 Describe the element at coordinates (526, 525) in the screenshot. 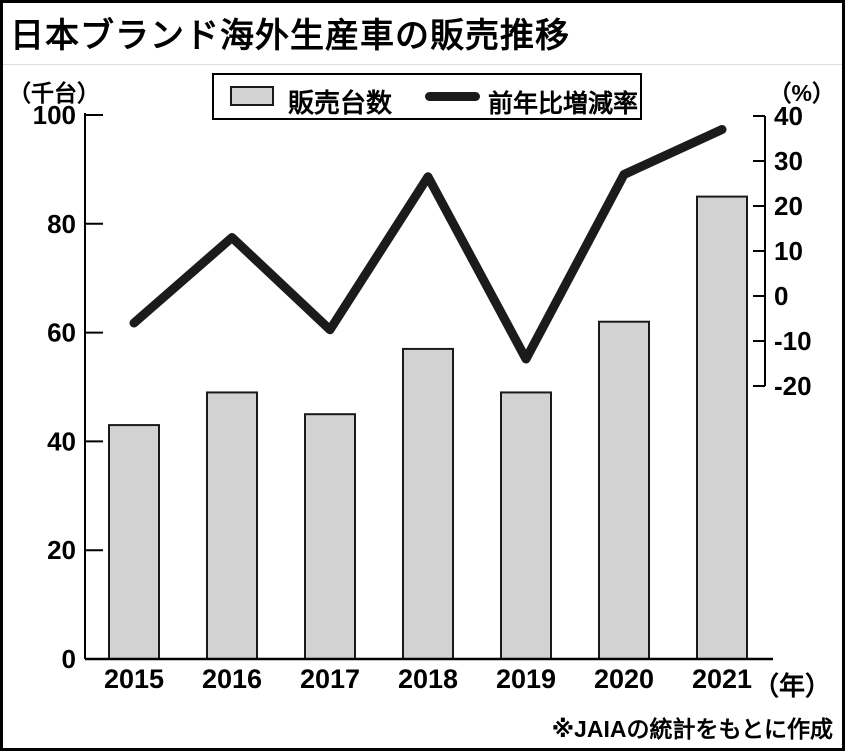

I see `bar-2019` at that location.